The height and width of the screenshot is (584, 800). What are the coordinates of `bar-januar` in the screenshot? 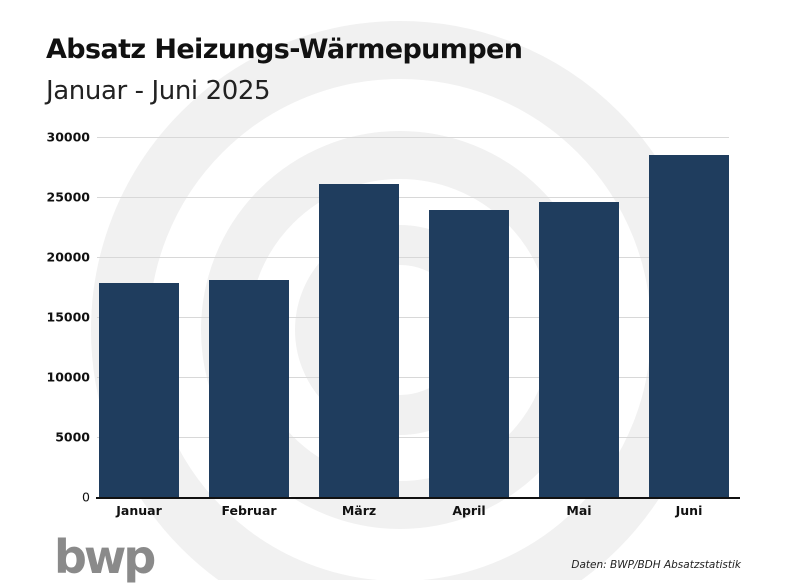 It's located at (139, 390).